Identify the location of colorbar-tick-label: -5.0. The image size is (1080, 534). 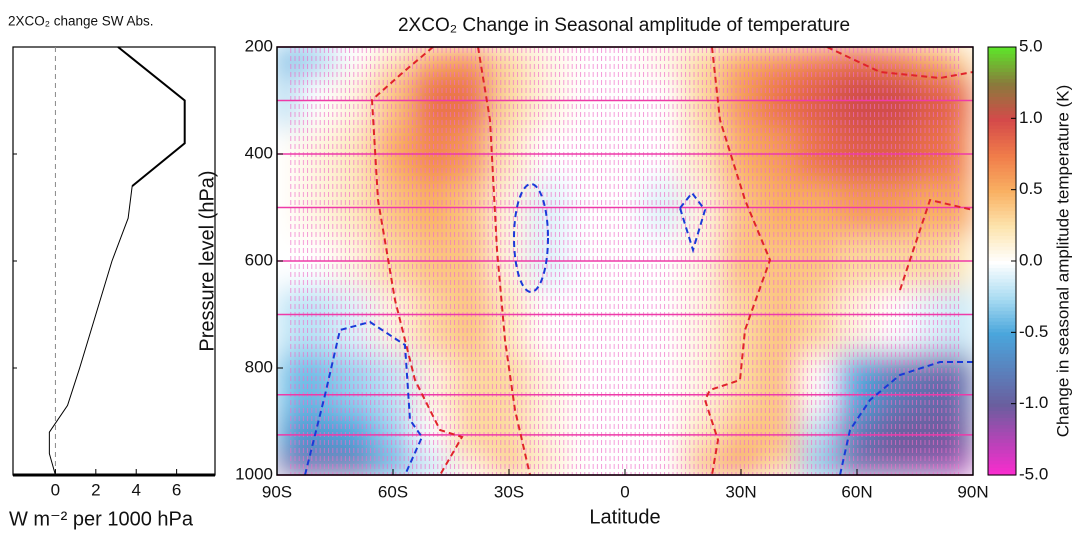
(1033, 473).